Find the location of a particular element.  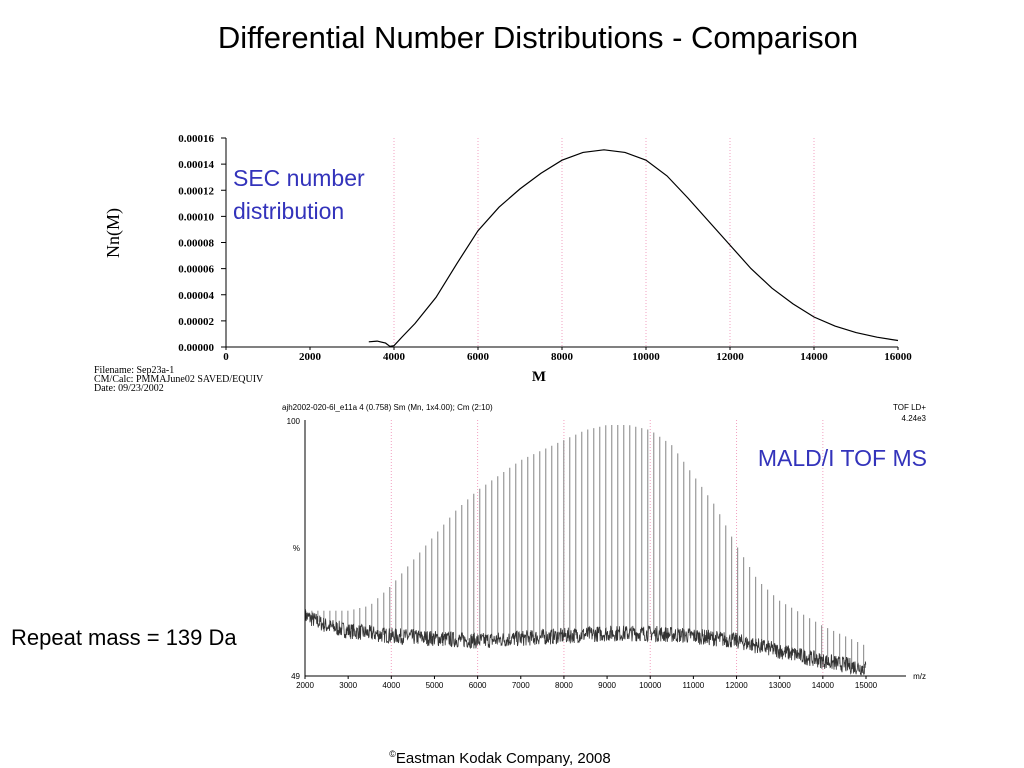

maldi-x-tick-label: 15000 is located at coordinates (866, 685).